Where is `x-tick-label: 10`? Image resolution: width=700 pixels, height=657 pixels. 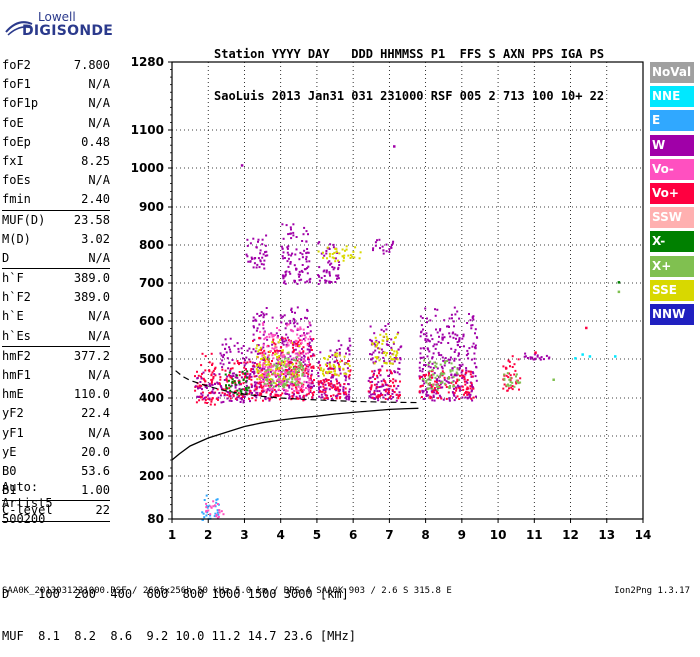 x-tick-label: 10 is located at coordinates (498, 535).